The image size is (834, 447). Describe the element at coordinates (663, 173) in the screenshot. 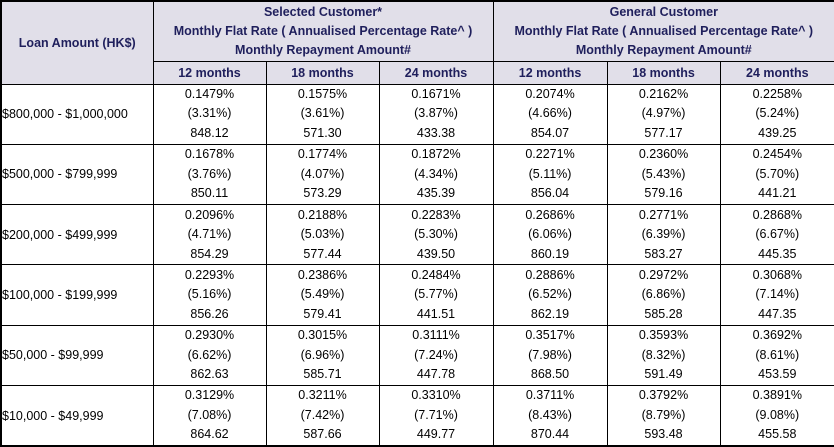

I see `annualised-percentage-rate: (5.43%)` at that location.